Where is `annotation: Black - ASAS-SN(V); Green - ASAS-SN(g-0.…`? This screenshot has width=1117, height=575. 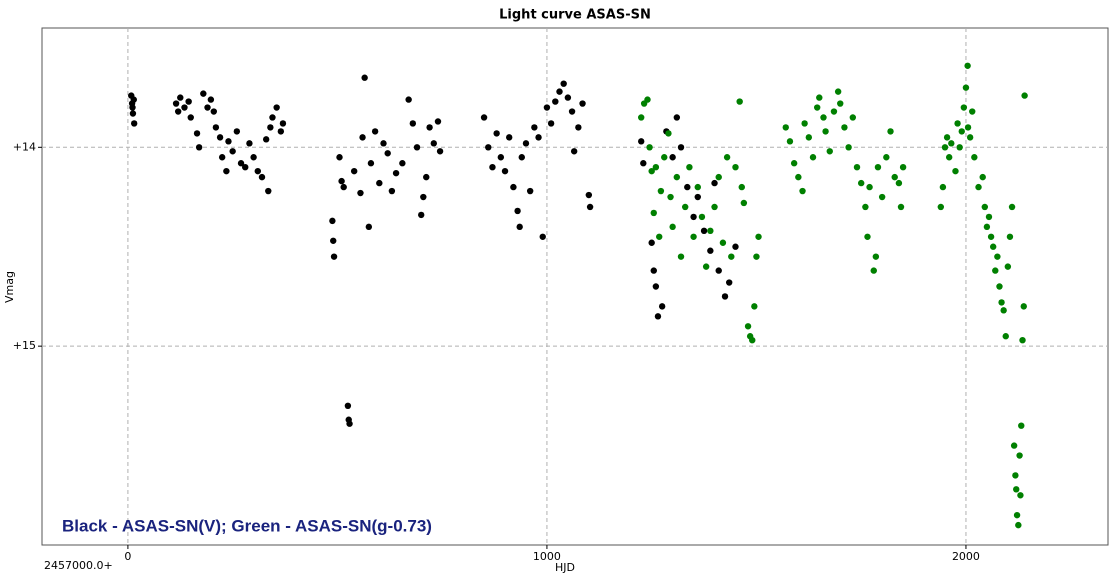 annotation: Black - ASAS-SN(V); Green - ASAS-SN(g-0.… is located at coordinates (247, 525).